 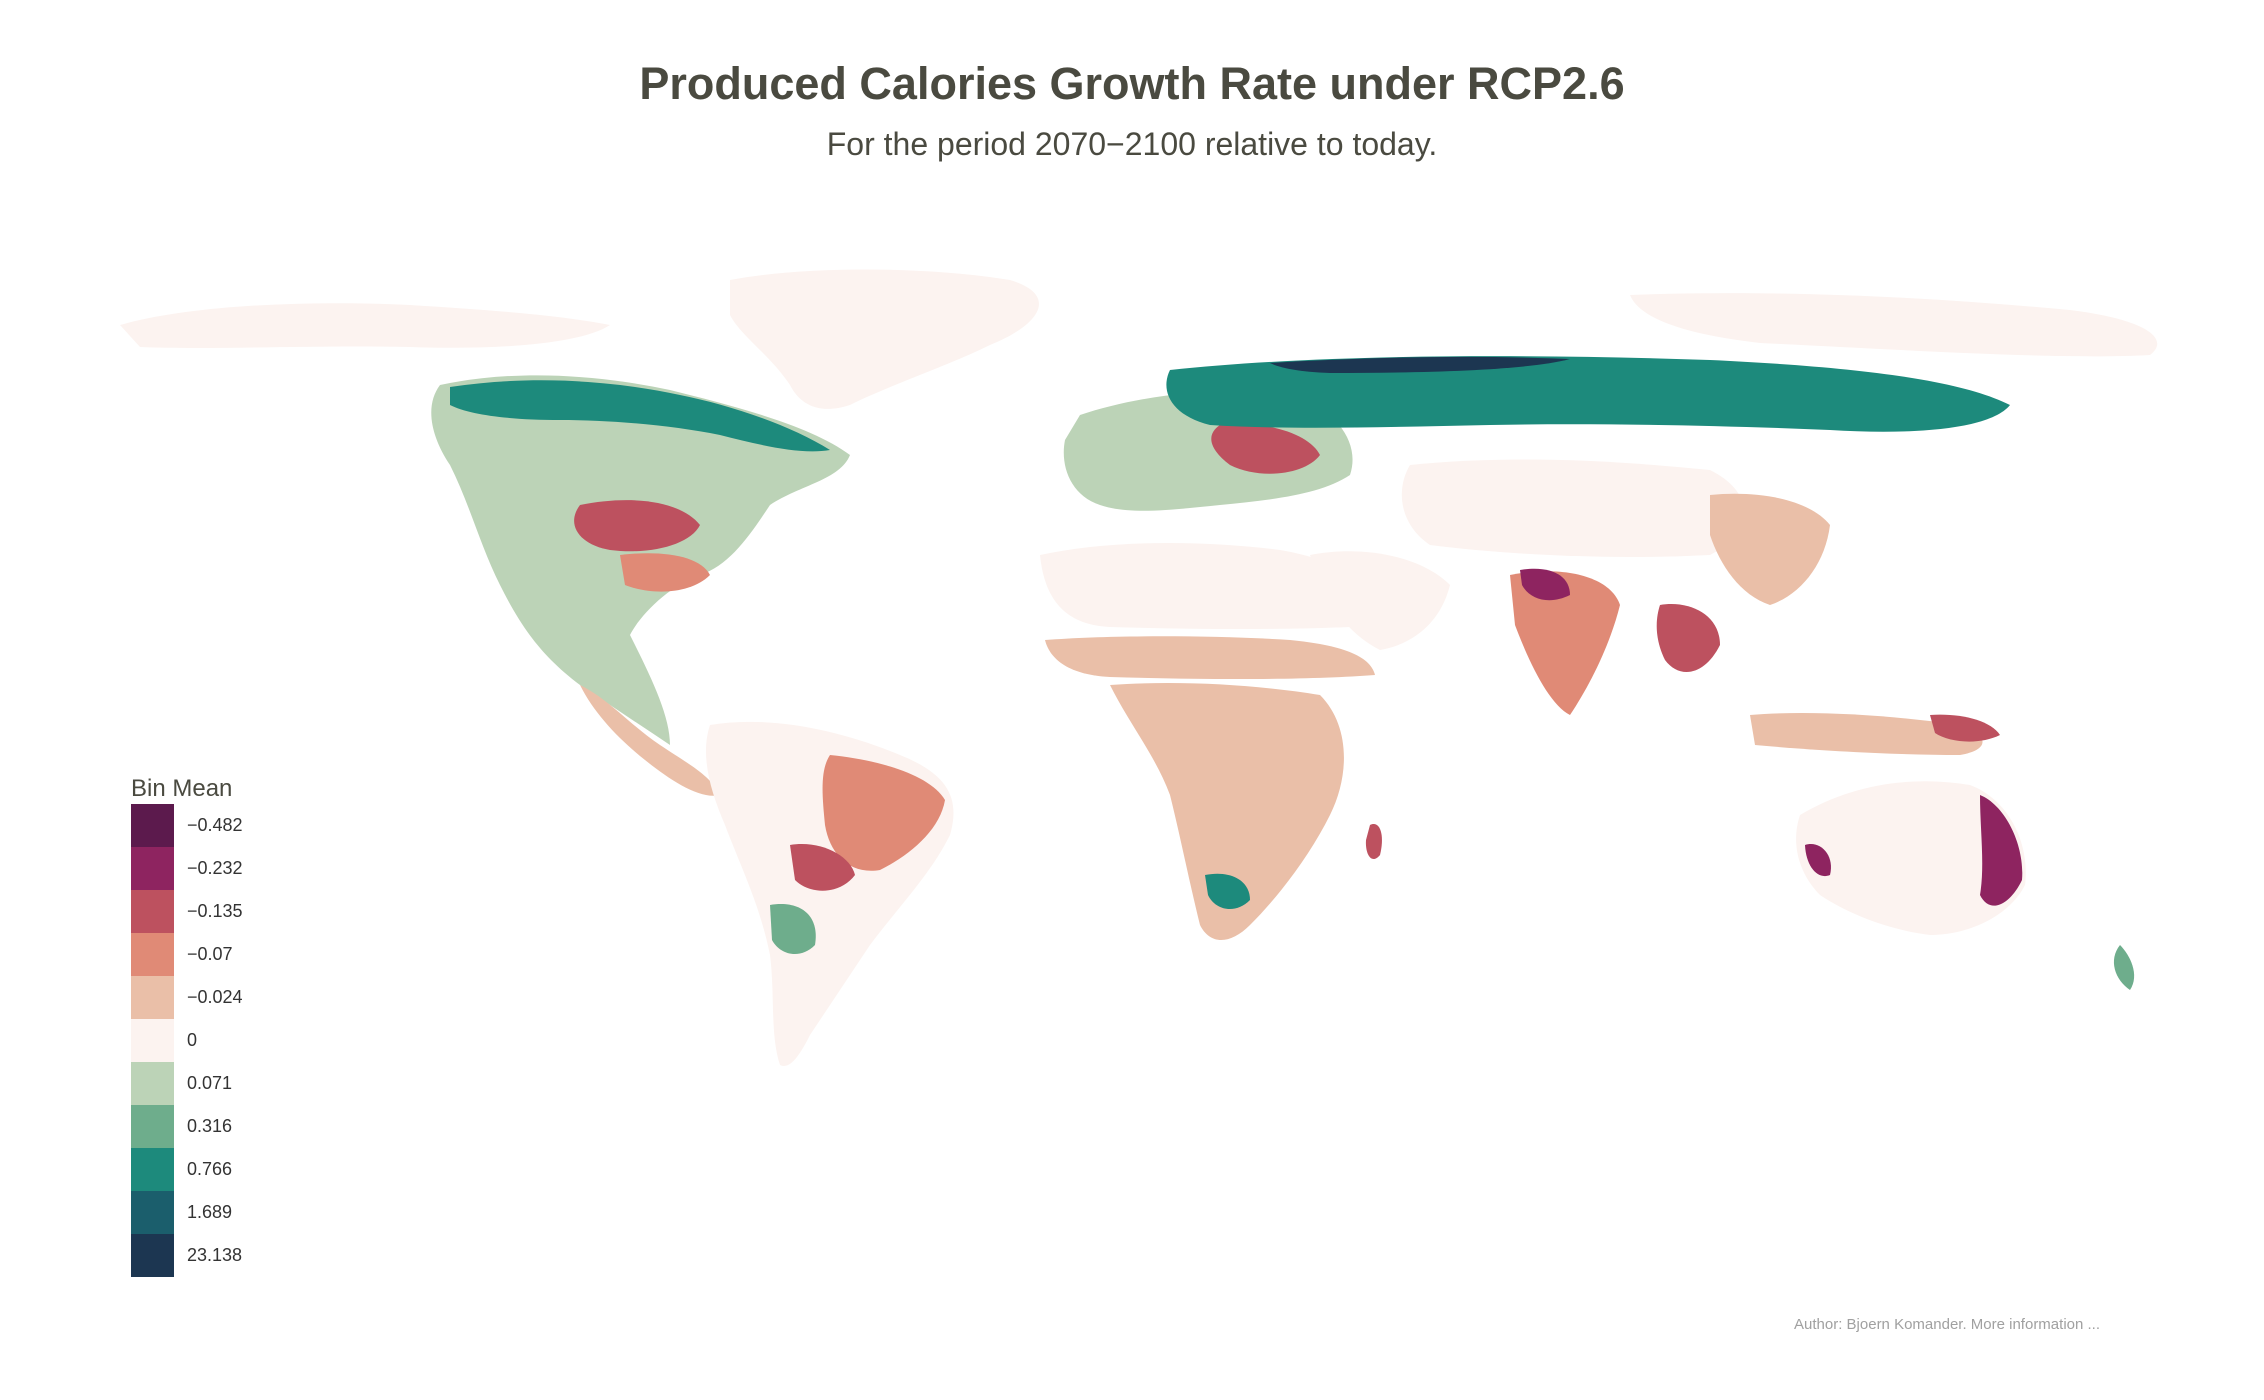 I want to click on legend-item: 1.689, so click(x=187, y=1212).